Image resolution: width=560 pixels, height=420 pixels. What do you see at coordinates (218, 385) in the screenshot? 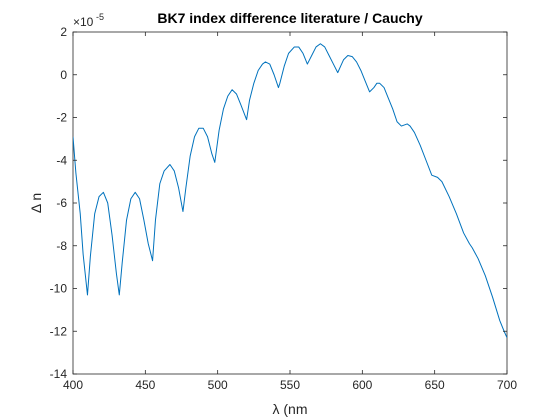
I see `x-tick-label: 500` at bounding box center [218, 385].